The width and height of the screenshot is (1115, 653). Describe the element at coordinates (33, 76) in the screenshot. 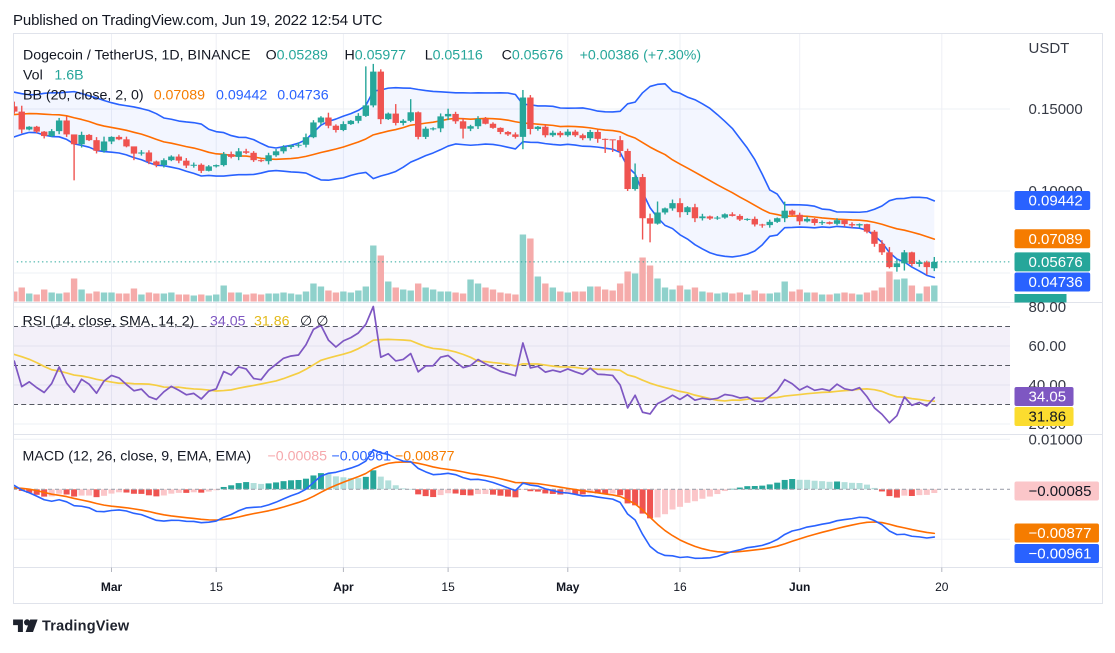

I see `svg-text: Vol` at that location.